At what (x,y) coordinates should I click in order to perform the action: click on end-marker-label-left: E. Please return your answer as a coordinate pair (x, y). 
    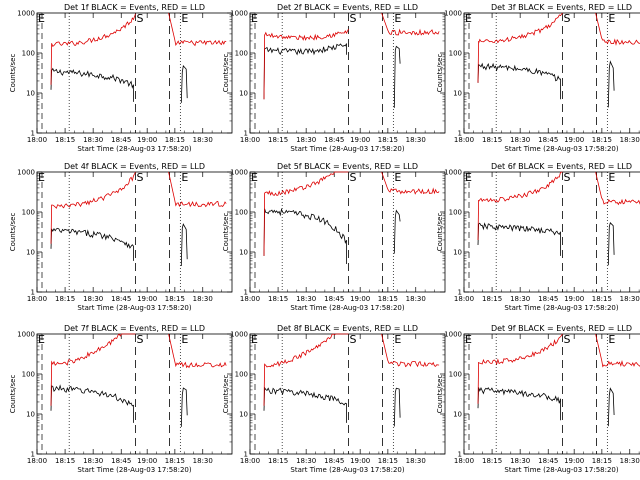
    Looking at the image, I should click on (41, 177).